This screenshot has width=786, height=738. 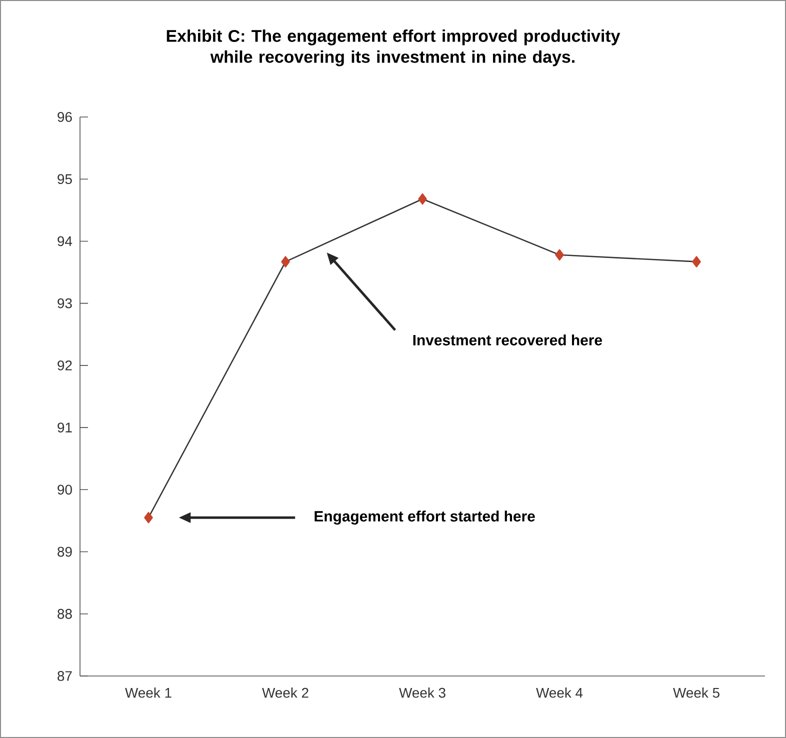 What do you see at coordinates (65, 489) in the screenshot?
I see `y-tick-label: 90` at bounding box center [65, 489].